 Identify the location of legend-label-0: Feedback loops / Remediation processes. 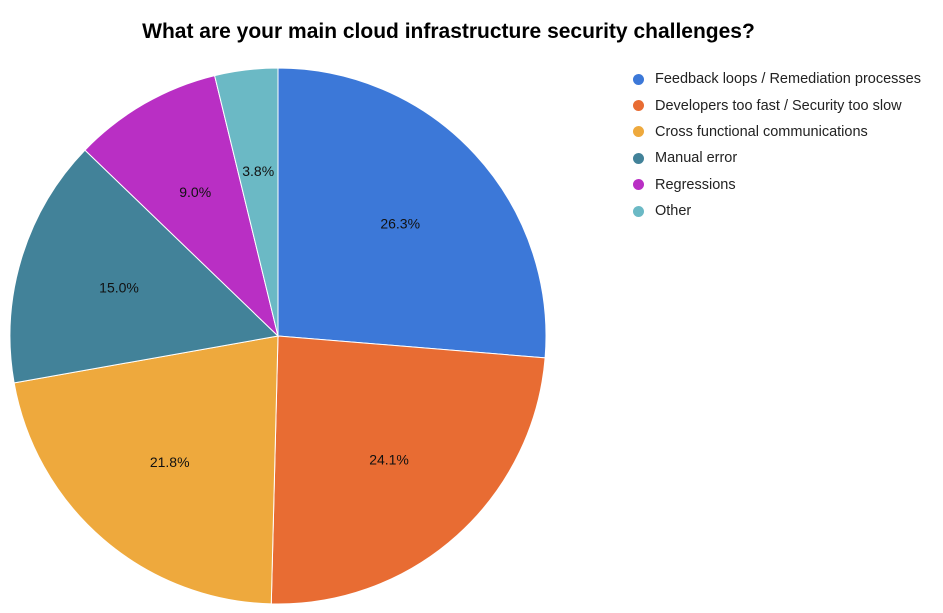
(788, 79).